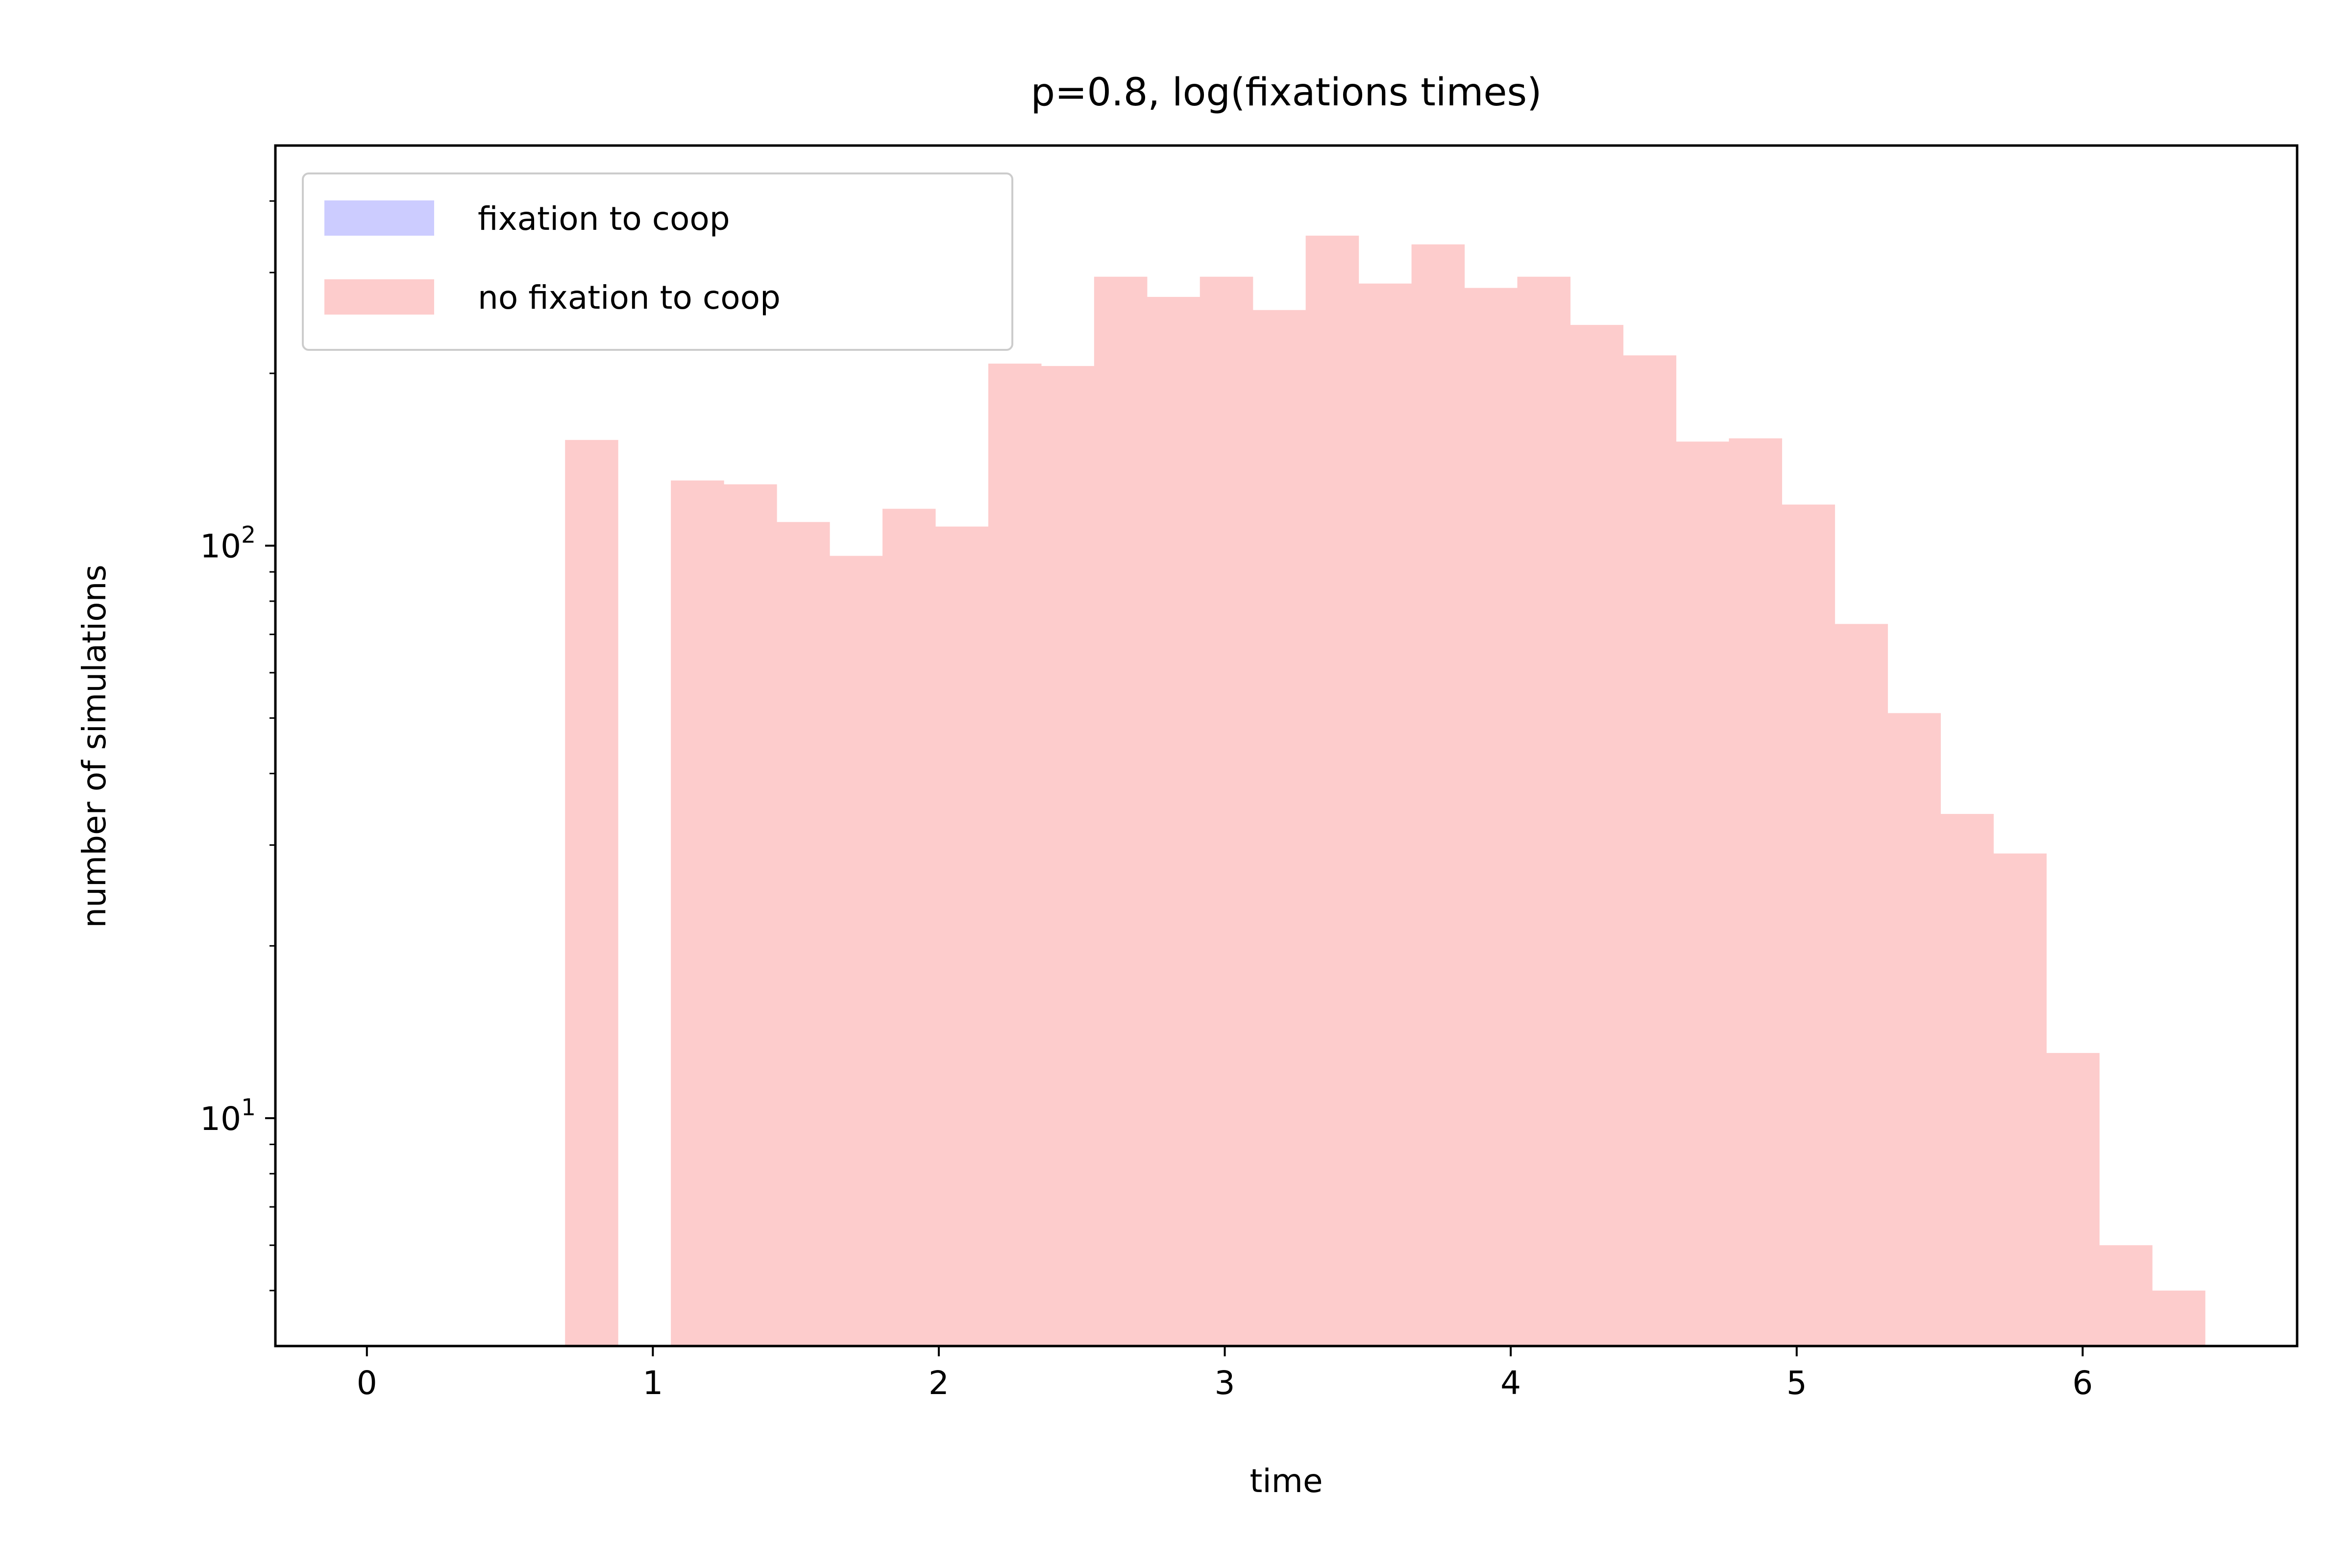 The image size is (2352, 1568). I want to click on x-tick-label: 4, so click(1510, 1383).